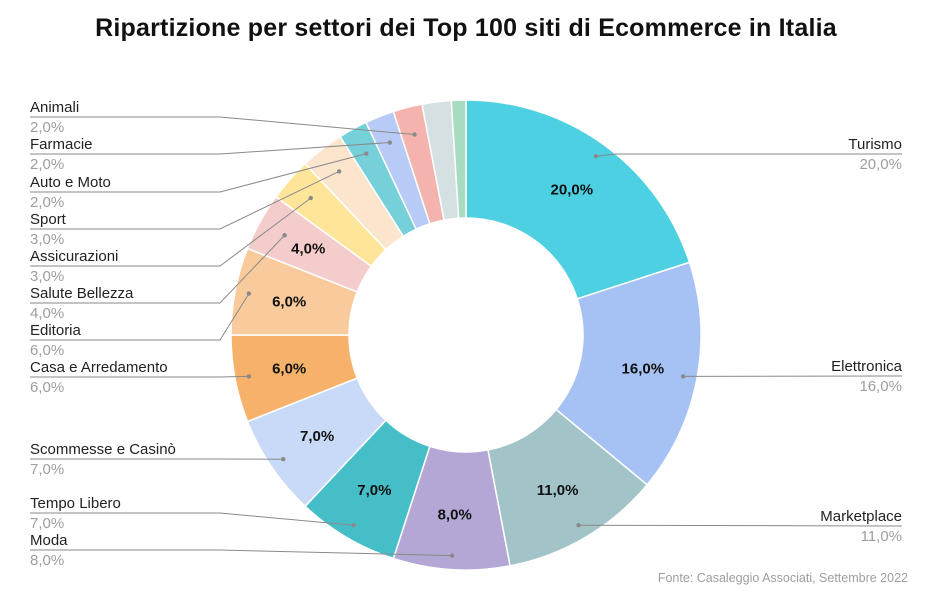  Describe the element at coordinates (75, 503) in the screenshot. I see `label-name-tempo-libero: Tempo Libero` at that location.